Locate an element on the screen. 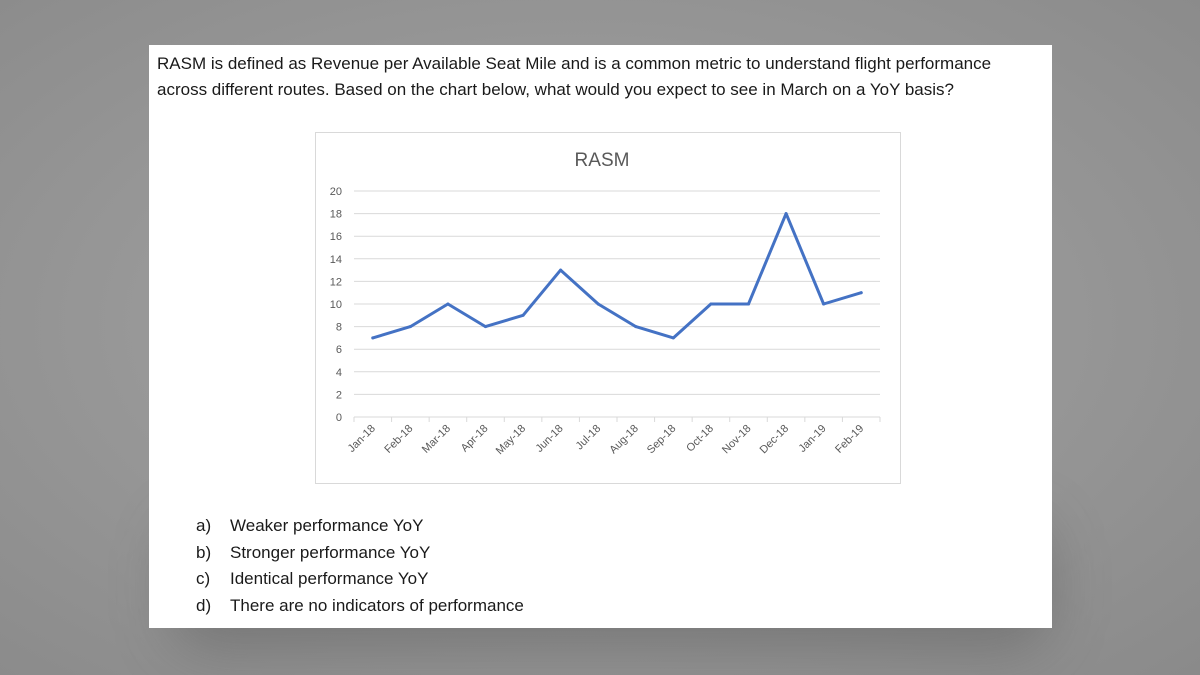 The width and height of the screenshot is (1200, 675). option-a: a) Weaker performance YoY is located at coordinates (360, 526).